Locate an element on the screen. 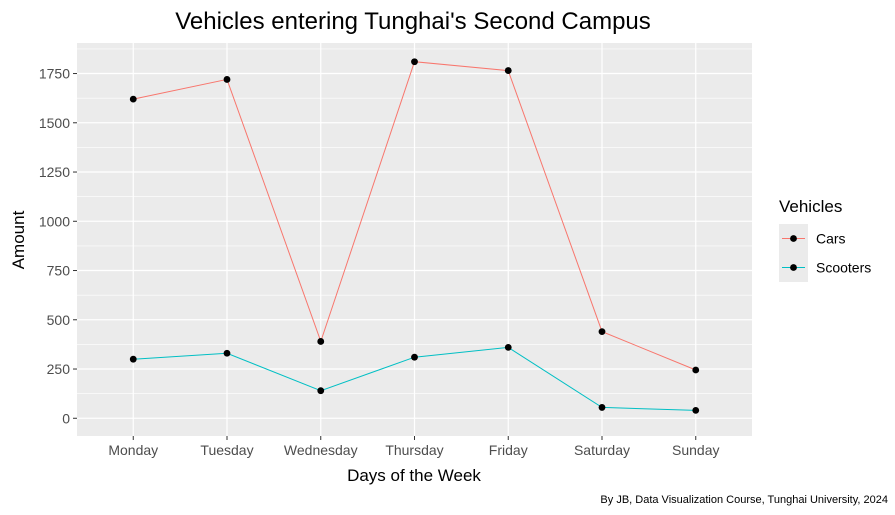 The height and width of the screenshot is (515, 895). x-tick-label: Tuesday is located at coordinates (226, 450).